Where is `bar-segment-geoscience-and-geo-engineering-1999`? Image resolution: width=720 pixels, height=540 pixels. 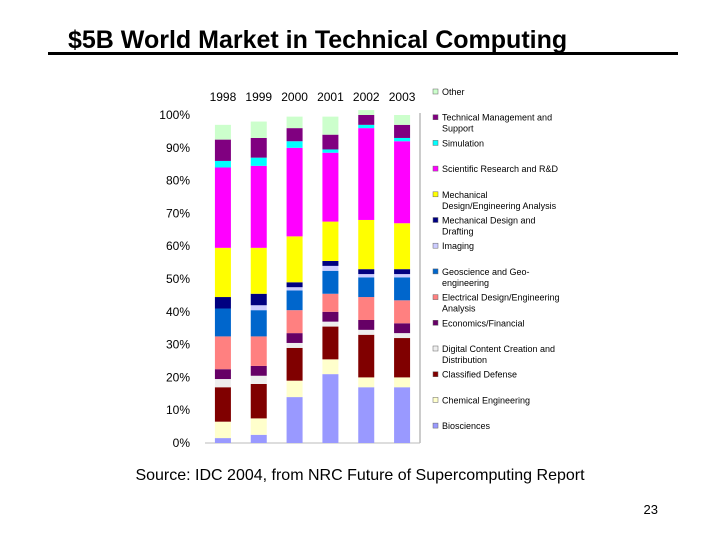
bar-segment-geoscience-and-geo-engineering-1999 is located at coordinates (258, 323).